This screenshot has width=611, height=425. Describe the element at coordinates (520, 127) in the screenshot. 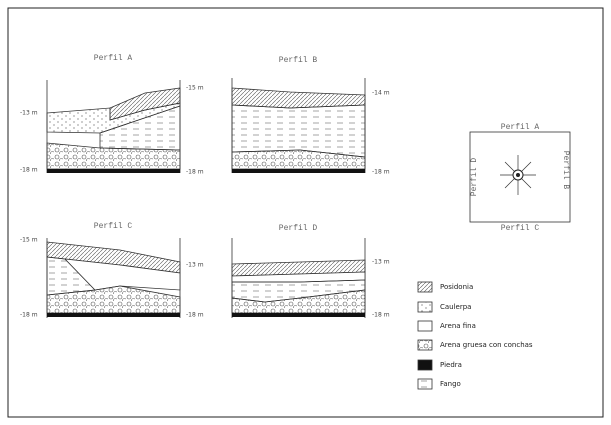

I see `compass-label: Perfil A` at that location.